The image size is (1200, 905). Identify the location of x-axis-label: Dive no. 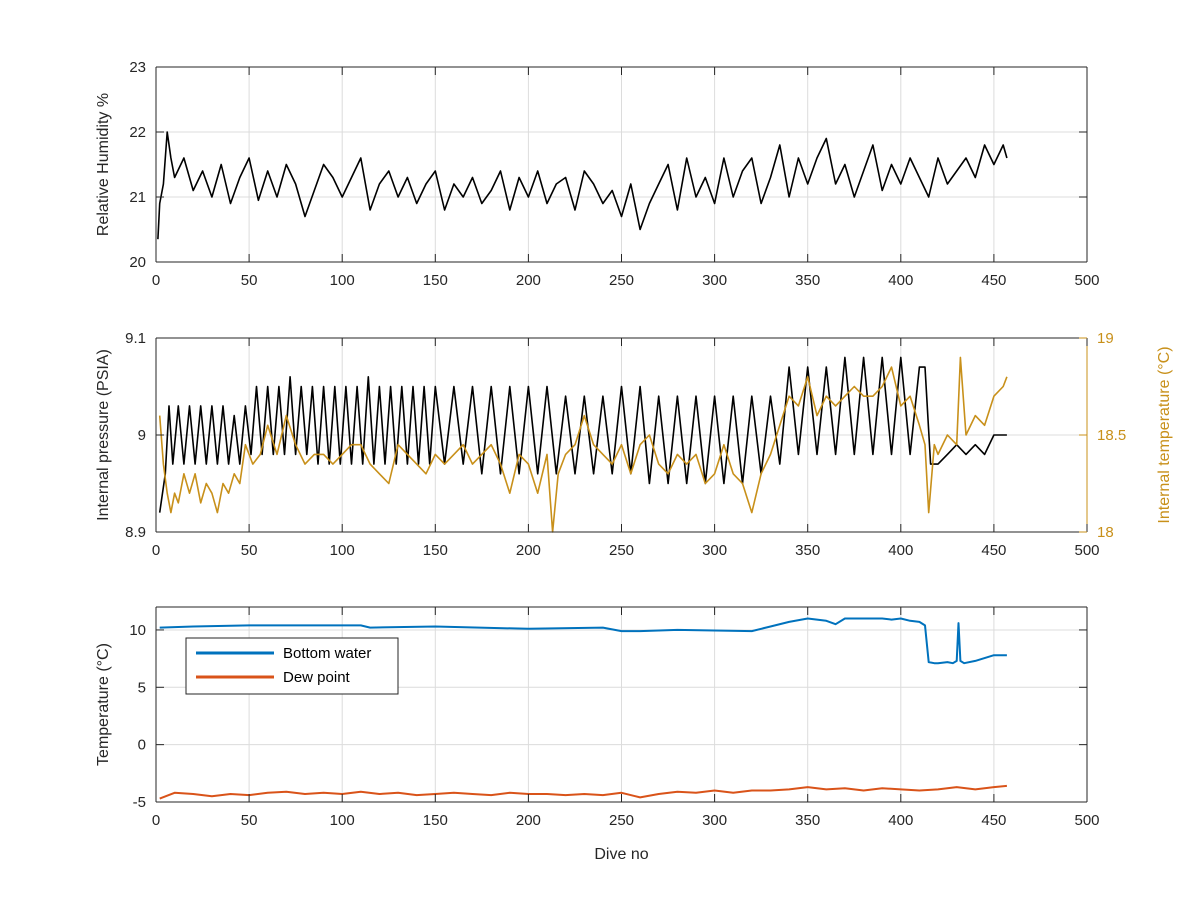
(621, 854).